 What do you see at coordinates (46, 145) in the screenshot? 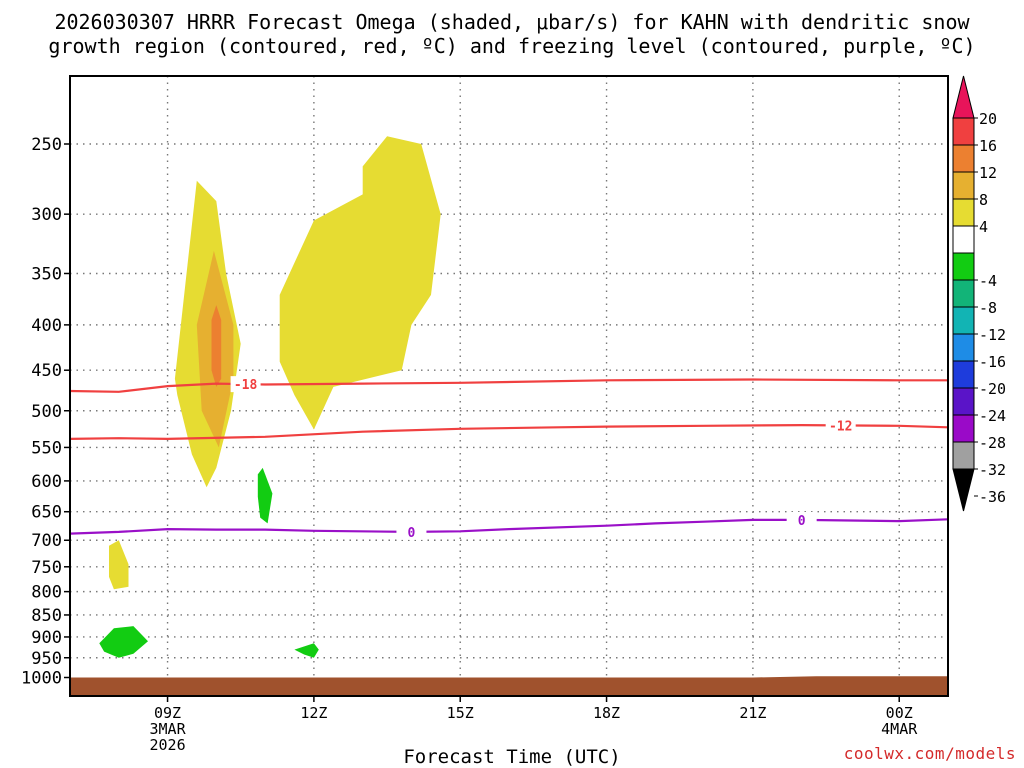
I see `y-tick-label: 250` at bounding box center [46, 145].